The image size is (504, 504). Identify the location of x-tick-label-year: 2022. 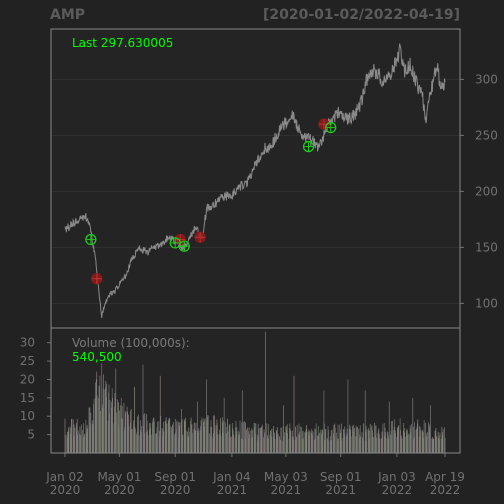
(397, 490).